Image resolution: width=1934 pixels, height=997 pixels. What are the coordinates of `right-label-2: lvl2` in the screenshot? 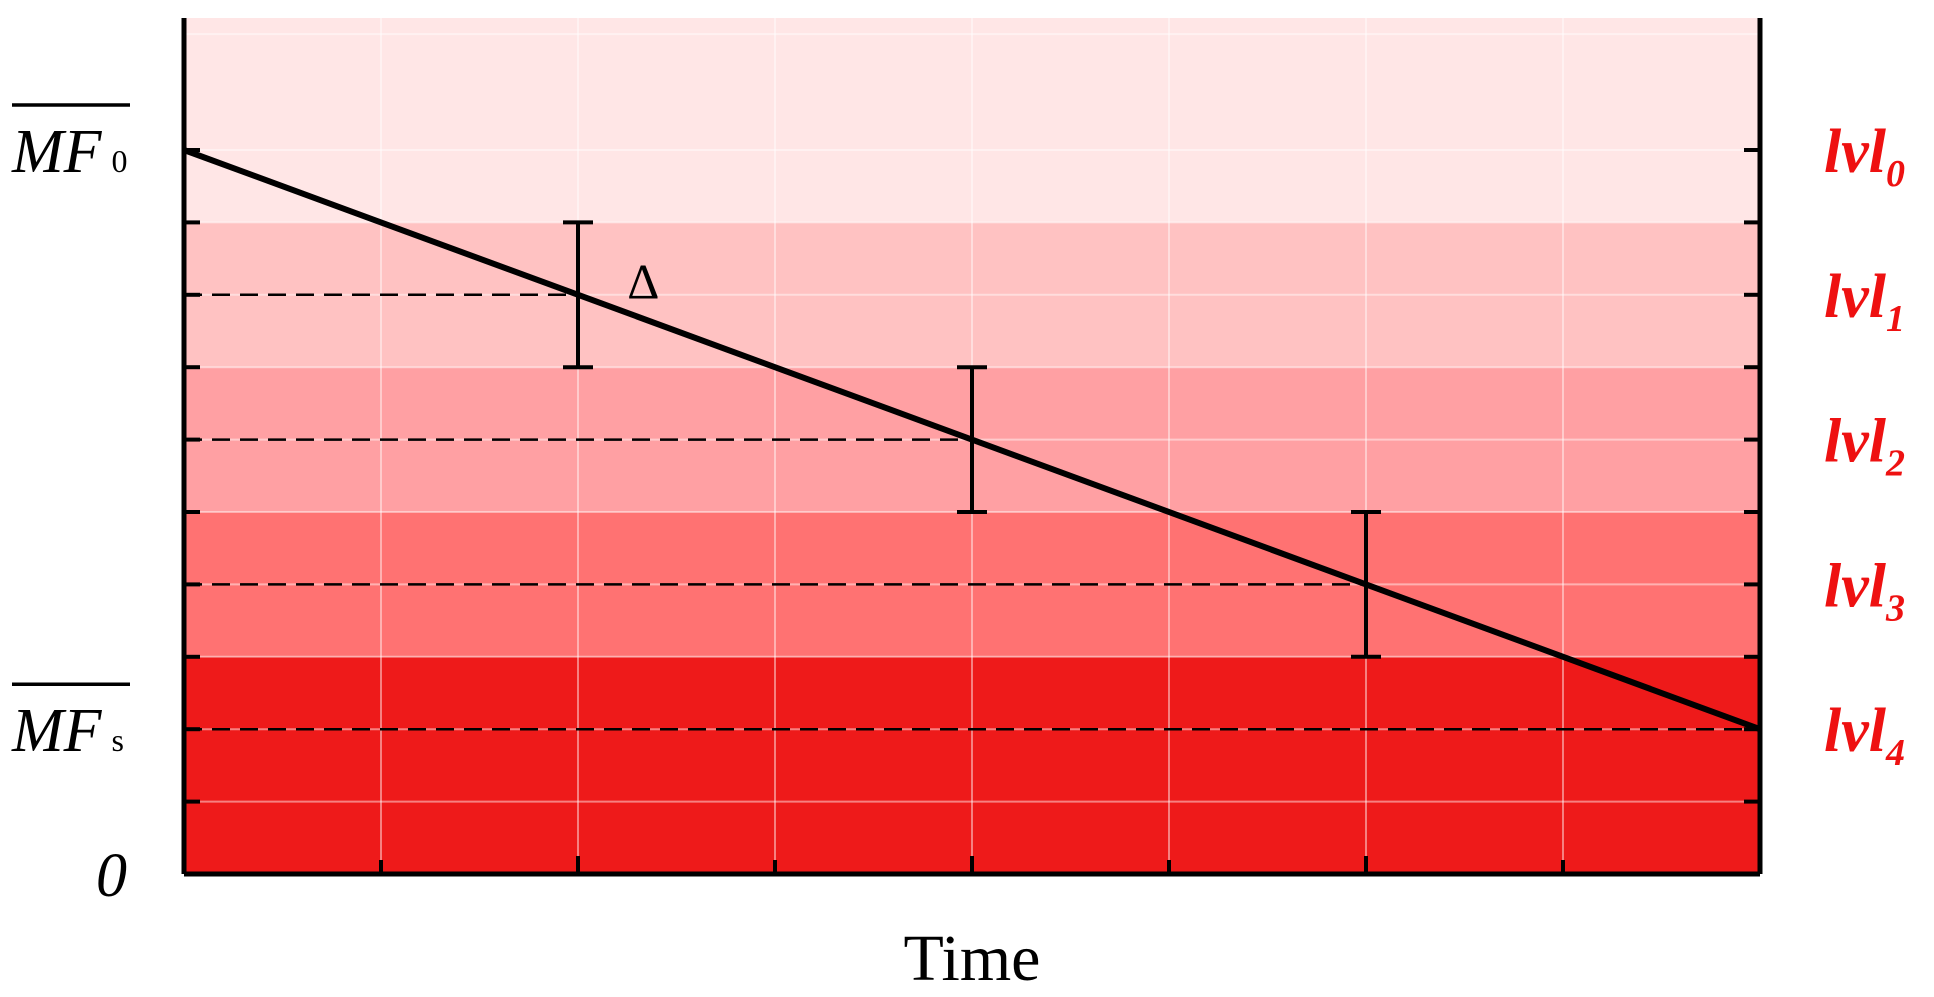 It's located at (1864, 446).